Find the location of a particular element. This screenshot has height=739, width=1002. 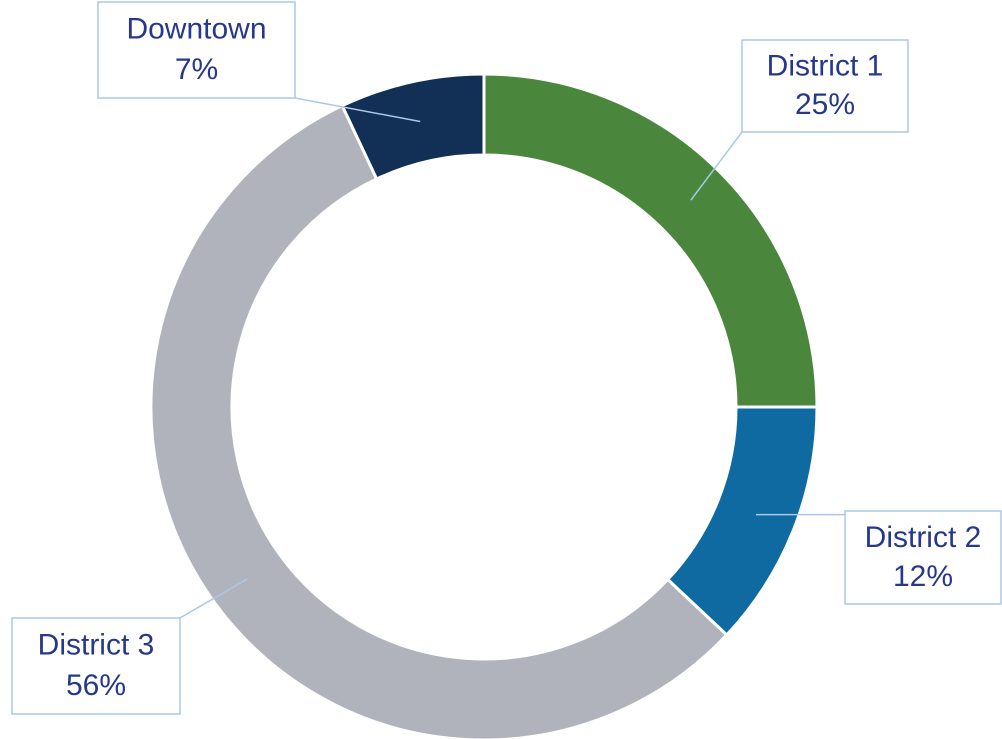

slice-label: District 3 is located at coordinates (96, 645).